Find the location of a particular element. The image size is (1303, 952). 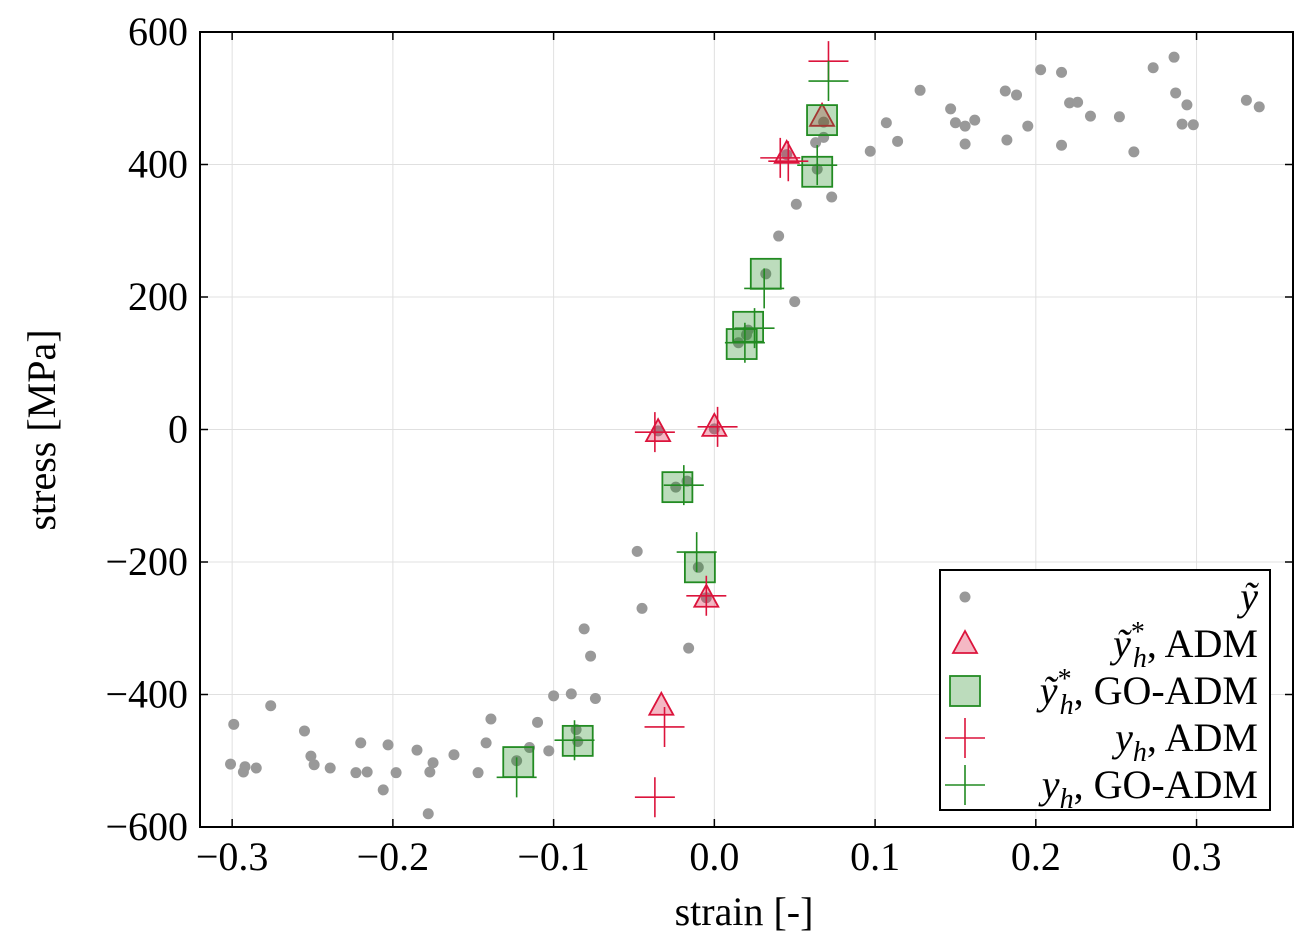

x-tick-label: 0.3 is located at coordinates (1197, 856).